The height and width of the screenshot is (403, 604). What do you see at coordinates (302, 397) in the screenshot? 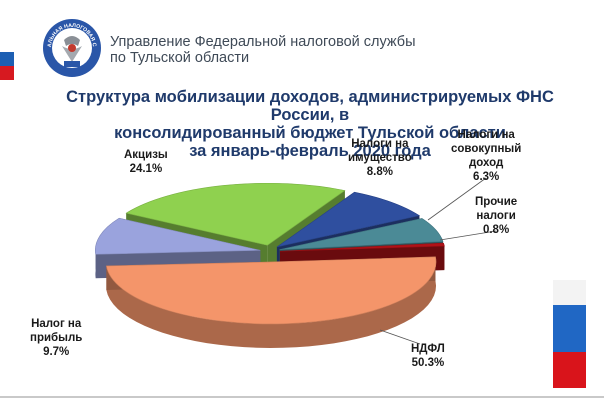
I see `bottom-divider` at bounding box center [302, 397].